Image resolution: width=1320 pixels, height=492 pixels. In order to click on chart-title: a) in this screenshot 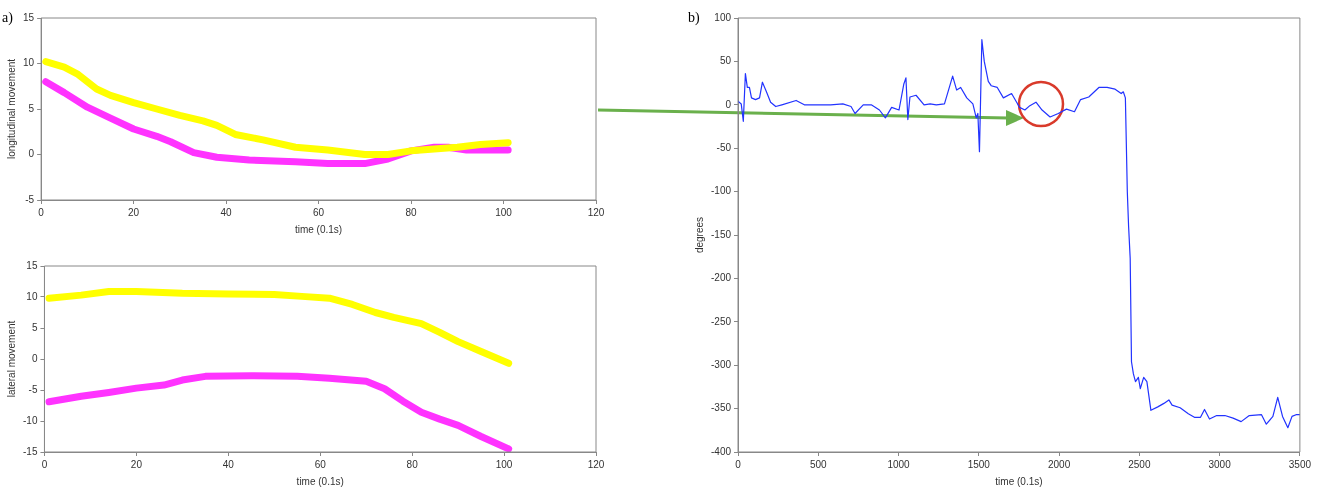, I will do `click(7, 18)`.